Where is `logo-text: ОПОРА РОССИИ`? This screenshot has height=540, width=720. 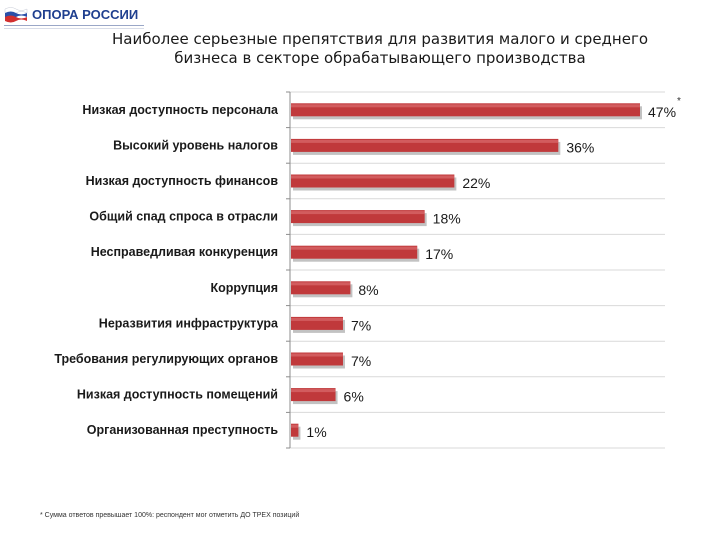
logo-text: ОПОРА РОССИИ is located at coordinates (85, 14).